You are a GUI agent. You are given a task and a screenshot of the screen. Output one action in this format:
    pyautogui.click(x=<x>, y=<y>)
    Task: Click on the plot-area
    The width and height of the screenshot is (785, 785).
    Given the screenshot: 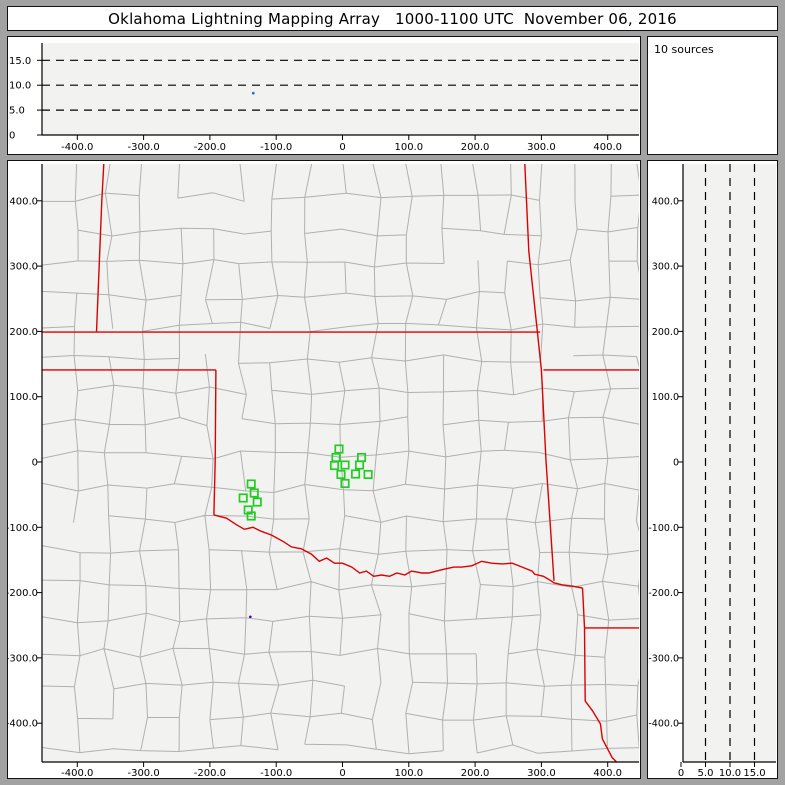 What is the action you would take?
    pyautogui.click(x=340, y=89)
    